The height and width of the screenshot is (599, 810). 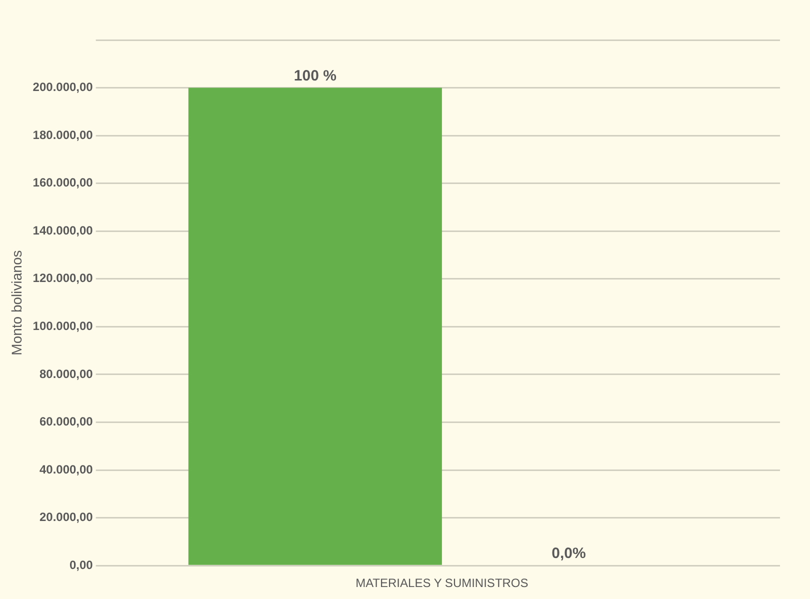 I want to click on y-tick-label: 200.000,00, so click(x=63, y=87).